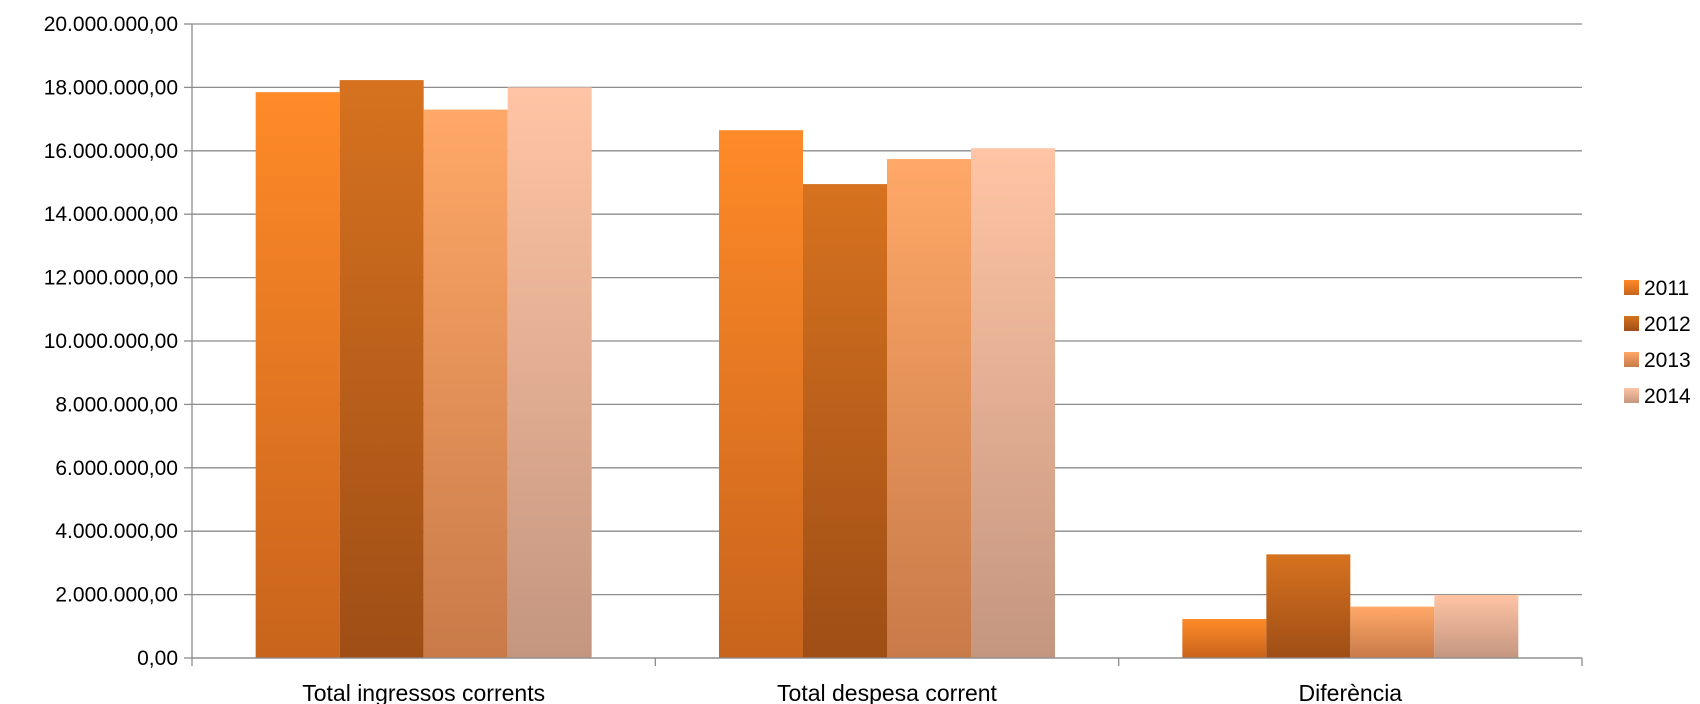 The width and height of the screenshot is (1700, 704). Describe the element at coordinates (116, 404) in the screenshot. I see `y-tick-label: 8.000.000,00` at that location.